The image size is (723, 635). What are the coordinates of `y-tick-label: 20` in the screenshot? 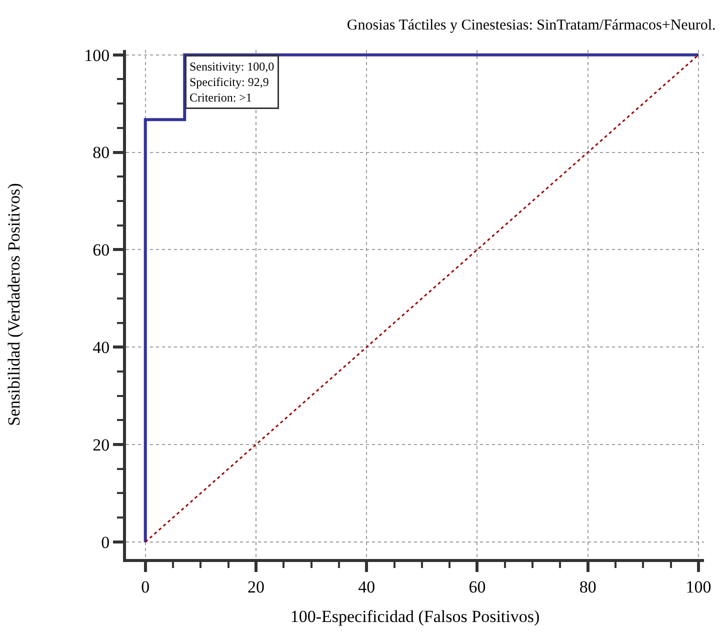 It's located at (101, 444).